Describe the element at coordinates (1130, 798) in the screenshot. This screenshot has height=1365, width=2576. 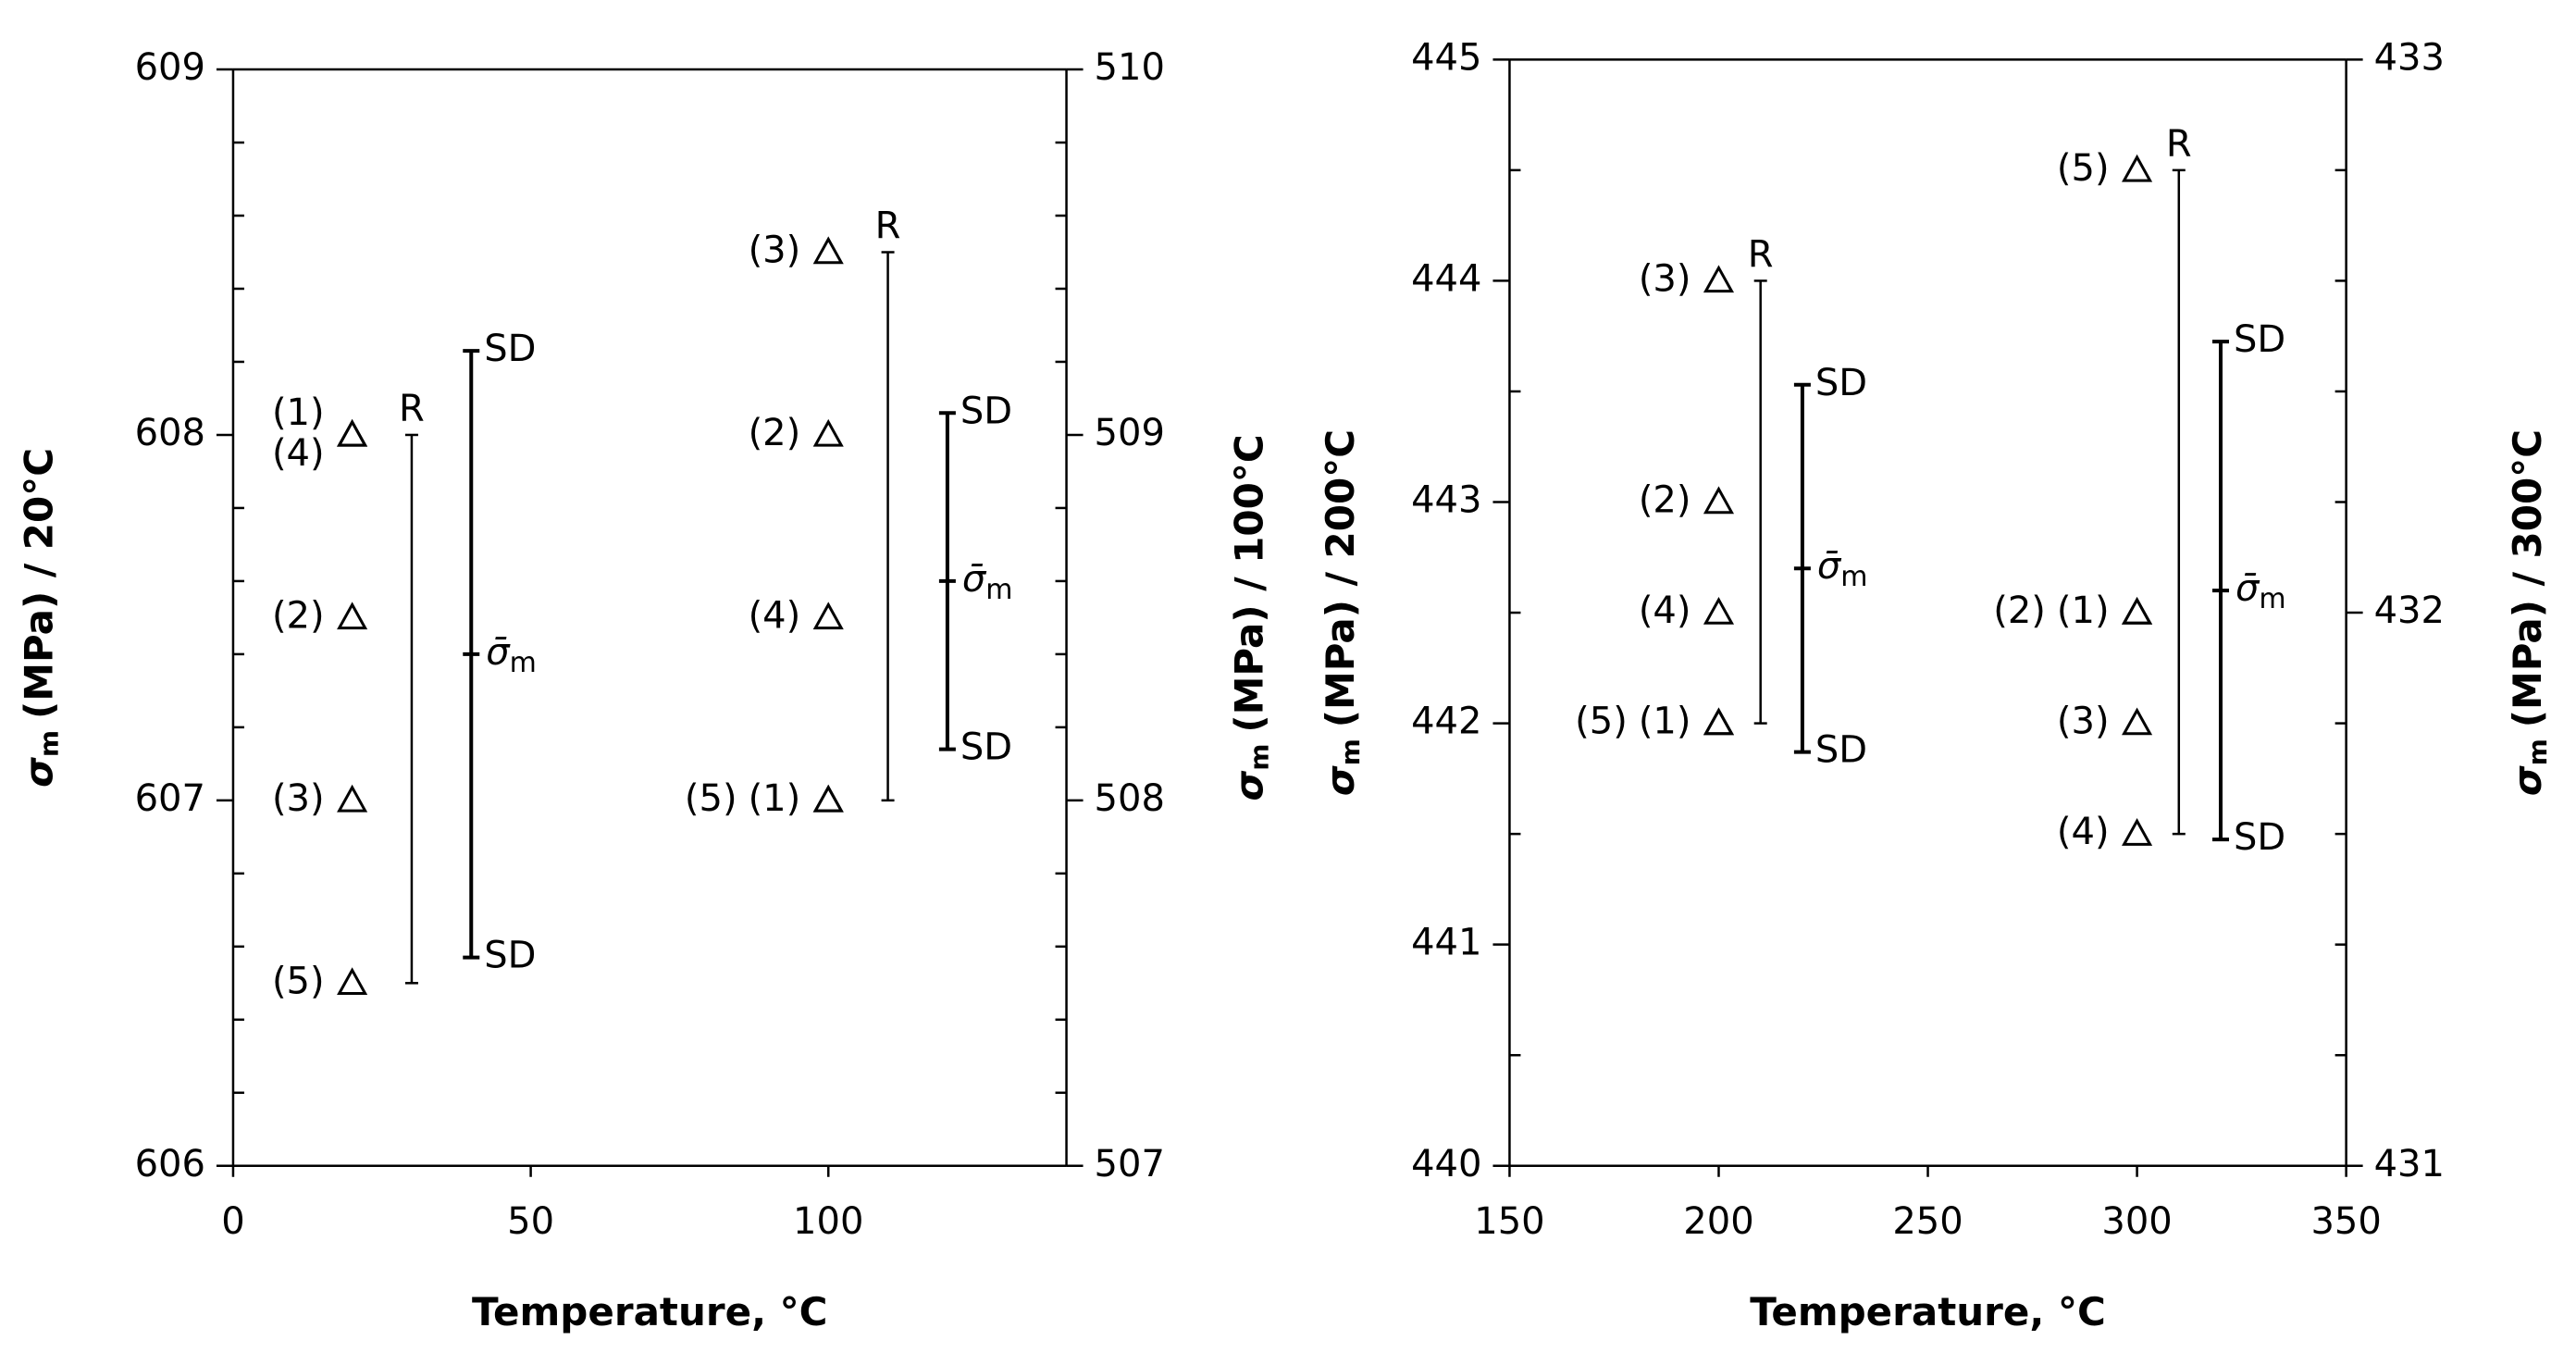
I see `y2-tick-label: 508` at that location.